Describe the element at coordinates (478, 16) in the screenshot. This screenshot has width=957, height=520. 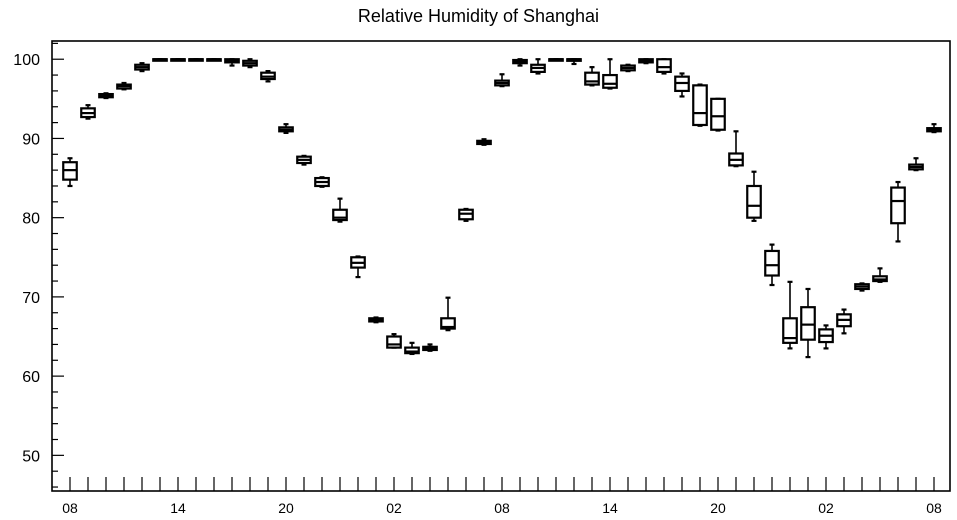
I see `chart-title: Relative Humidity of Shanghai` at that location.